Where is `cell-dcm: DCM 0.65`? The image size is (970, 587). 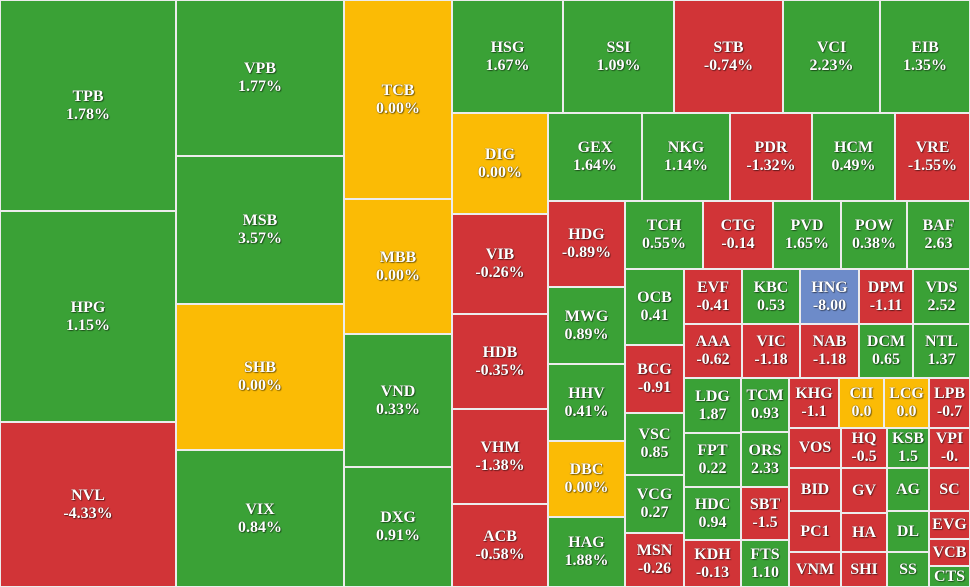 cell-dcm: DCM 0.65 is located at coordinates (886, 351).